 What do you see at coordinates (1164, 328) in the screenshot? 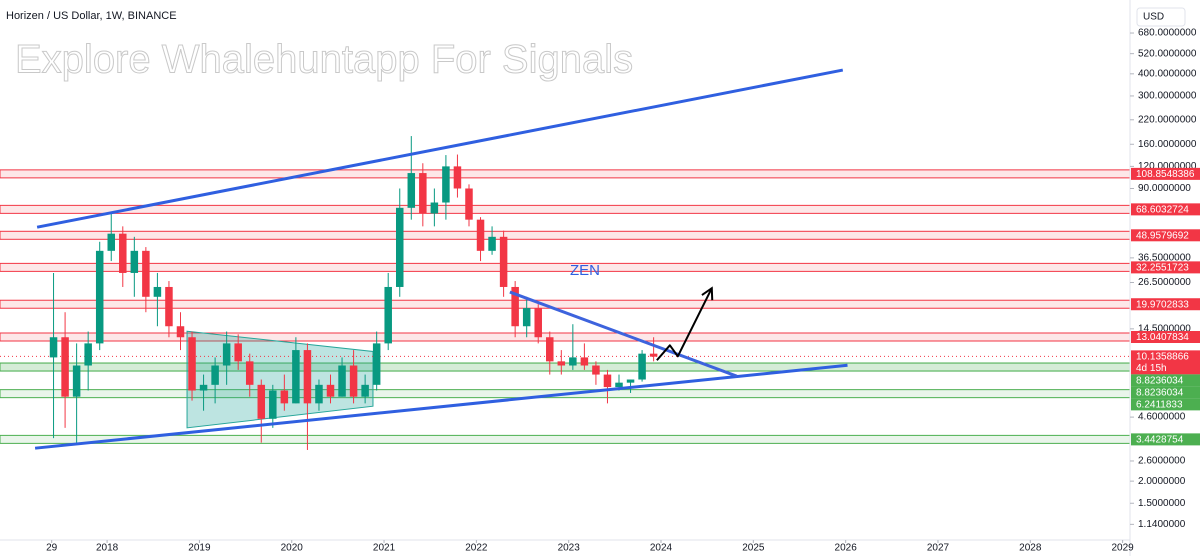
I see `y-tick-label: 14.5000000` at bounding box center [1164, 328].